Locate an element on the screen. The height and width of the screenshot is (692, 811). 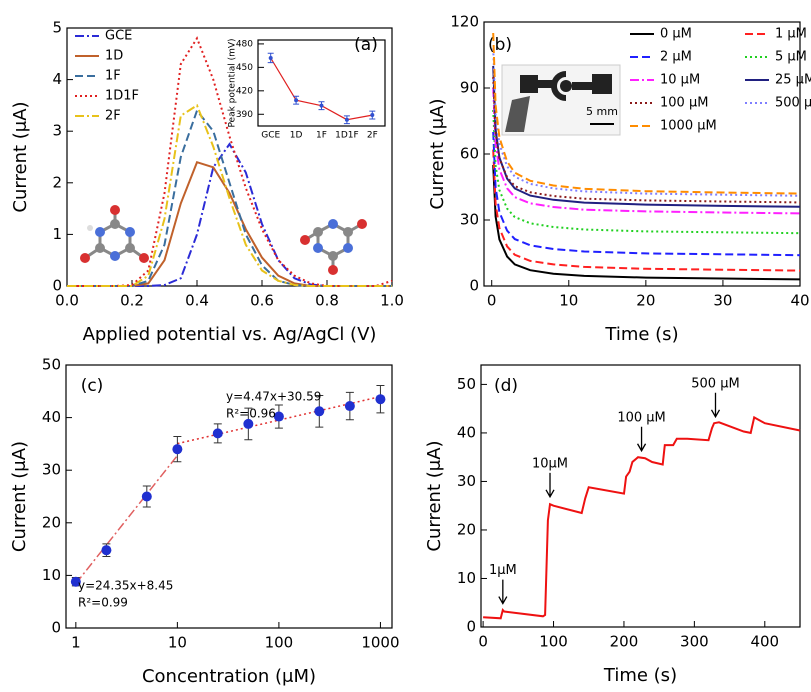
x-tick-label: 0.8 is located at coordinates (327, 301).